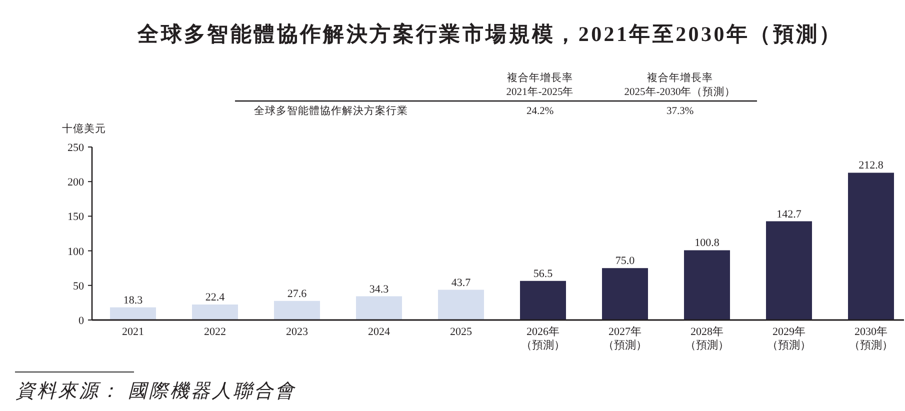 The height and width of the screenshot is (411, 905). What do you see at coordinates (461, 332) in the screenshot?
I see `xtick: 2025` at bounding box center [461, 332].